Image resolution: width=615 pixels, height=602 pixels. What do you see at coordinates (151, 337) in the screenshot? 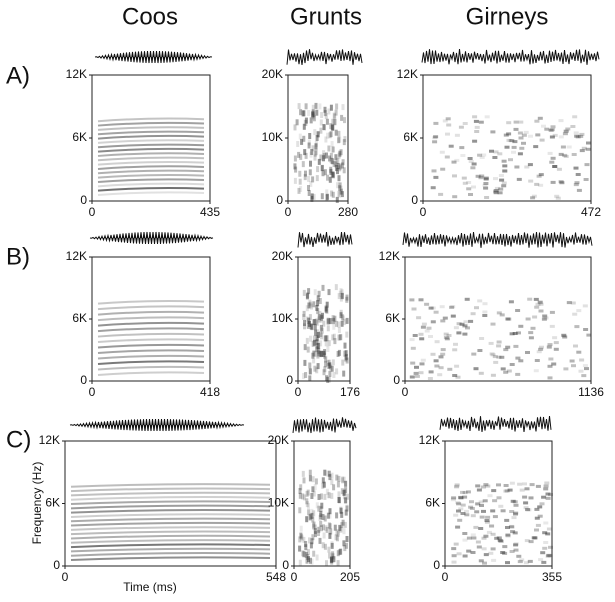
I see `spectrogram` at bounding box center [151, 337].